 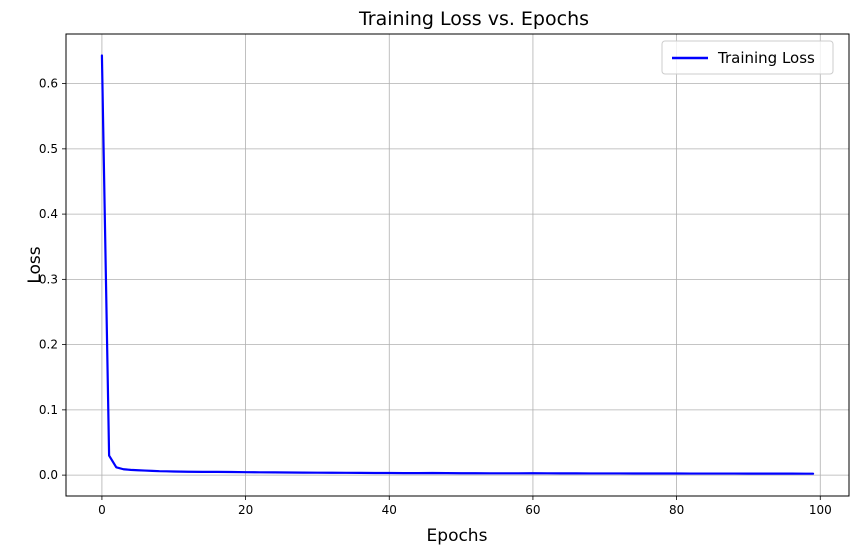 I want to click on legend-box, so click(x=747, y=57).